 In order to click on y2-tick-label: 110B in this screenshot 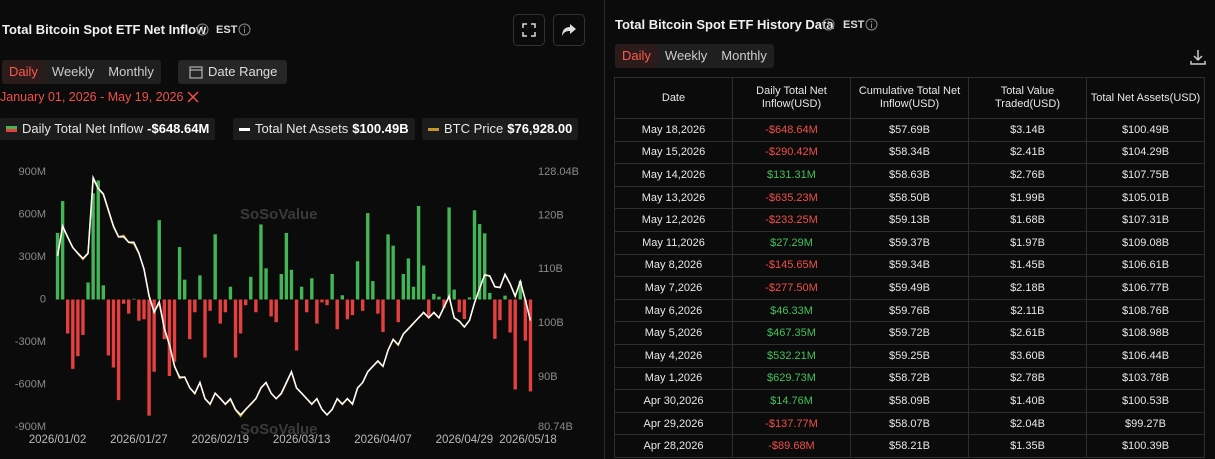, I will do `click(550, 269)`.